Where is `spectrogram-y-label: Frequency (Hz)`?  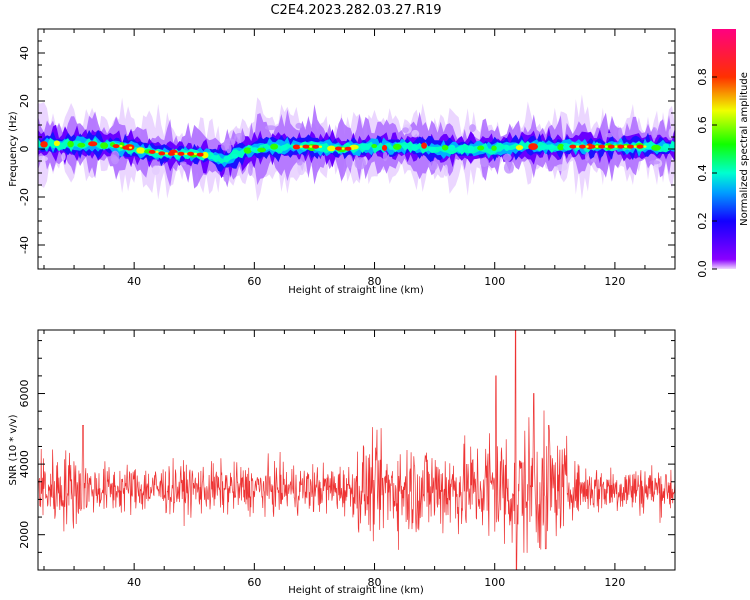 spectrogram-y-label: Frequency (Hz) is located at coordinates (13, 149).